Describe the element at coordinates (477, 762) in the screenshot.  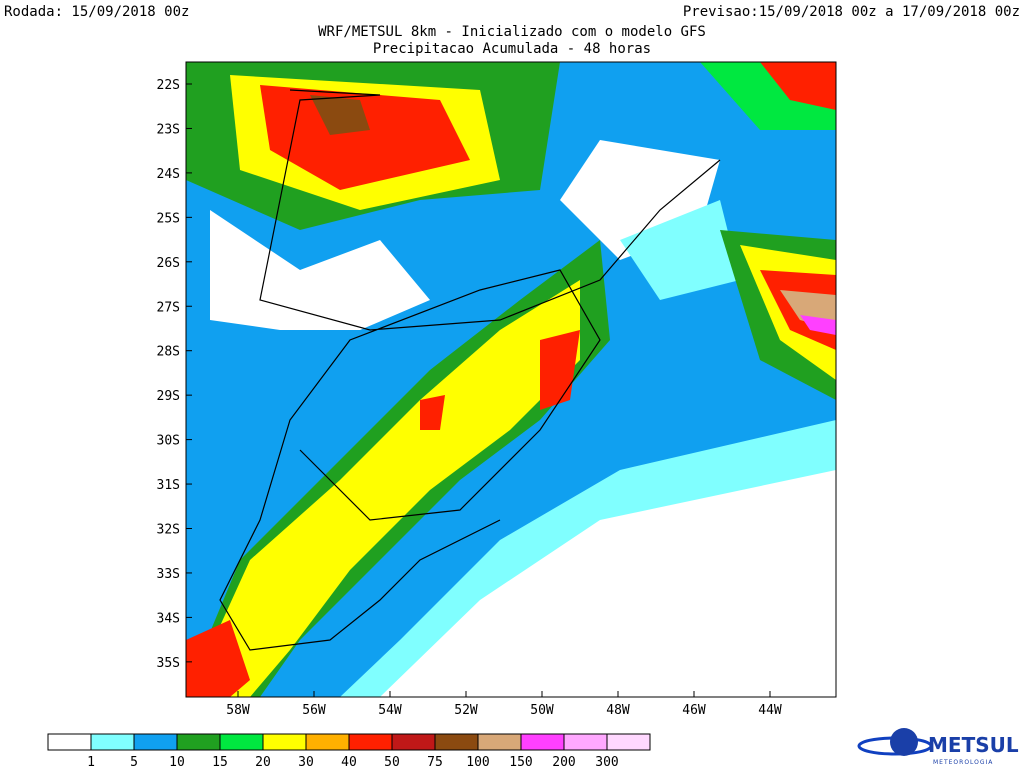
I see `colorbar-label: 100` at that location.